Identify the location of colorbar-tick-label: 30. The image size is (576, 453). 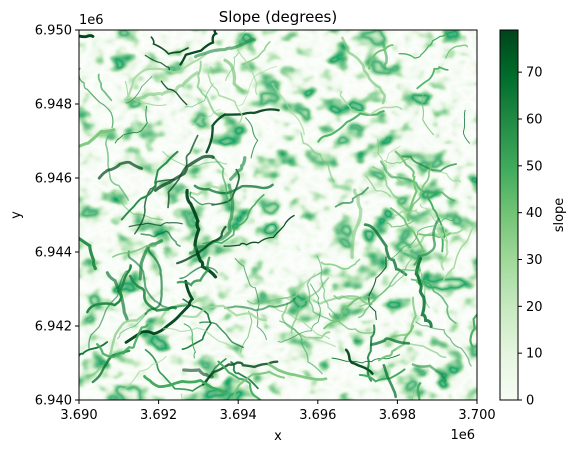
(534, 260).